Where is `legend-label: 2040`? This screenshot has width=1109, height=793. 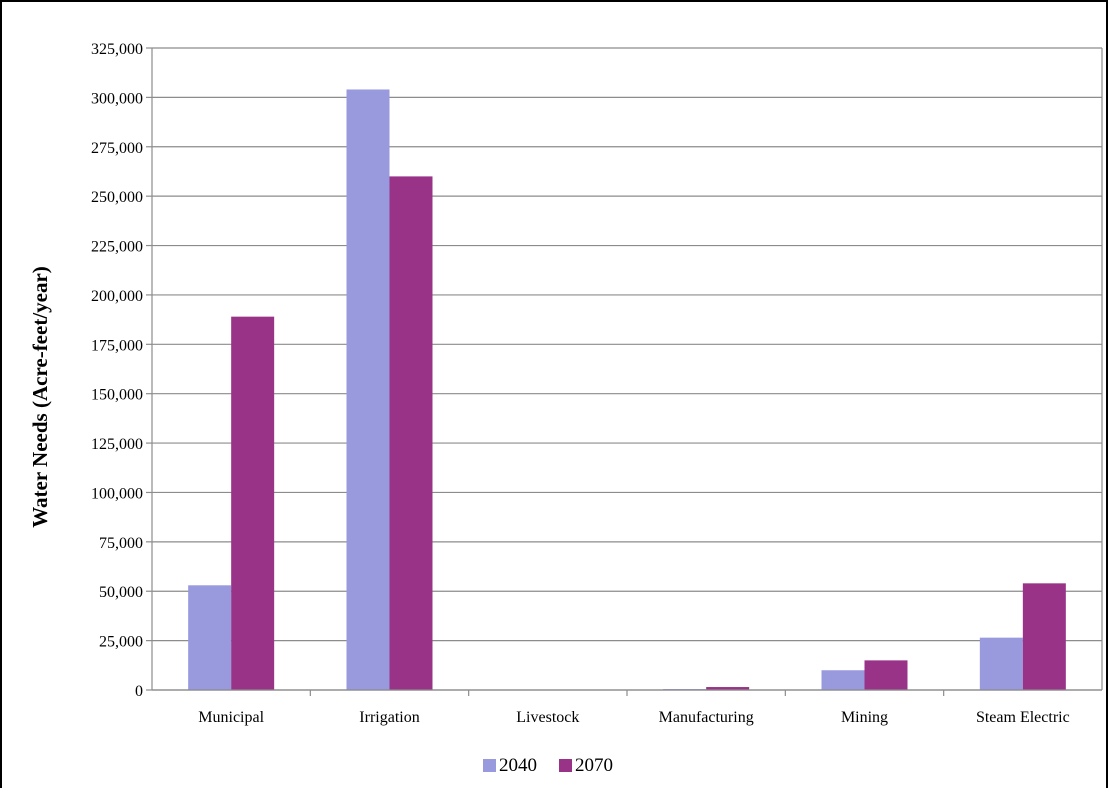
legend-label: 2040 is located at coordinates (518, 765).